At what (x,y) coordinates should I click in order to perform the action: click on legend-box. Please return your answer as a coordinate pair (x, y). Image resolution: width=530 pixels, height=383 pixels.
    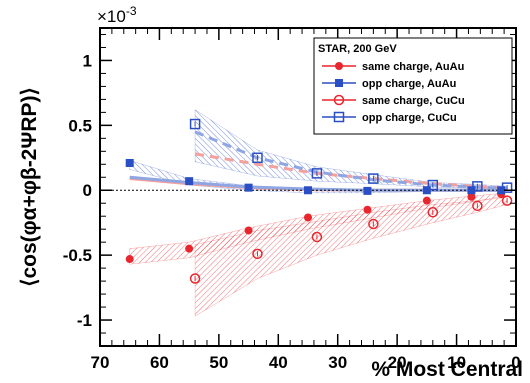
    Looking at the image, I should click on (413, 86).